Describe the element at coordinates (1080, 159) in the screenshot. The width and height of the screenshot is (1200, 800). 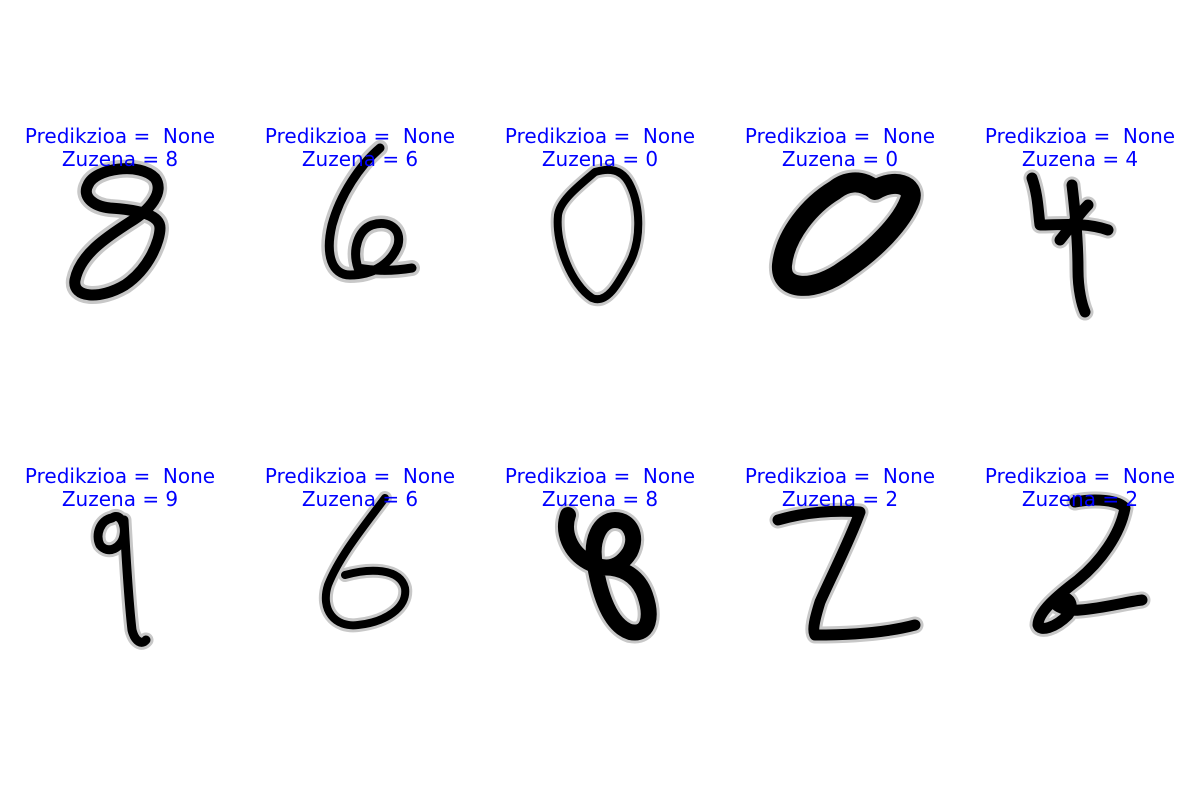
I see `true-label: Zuzena = 4` at that location.